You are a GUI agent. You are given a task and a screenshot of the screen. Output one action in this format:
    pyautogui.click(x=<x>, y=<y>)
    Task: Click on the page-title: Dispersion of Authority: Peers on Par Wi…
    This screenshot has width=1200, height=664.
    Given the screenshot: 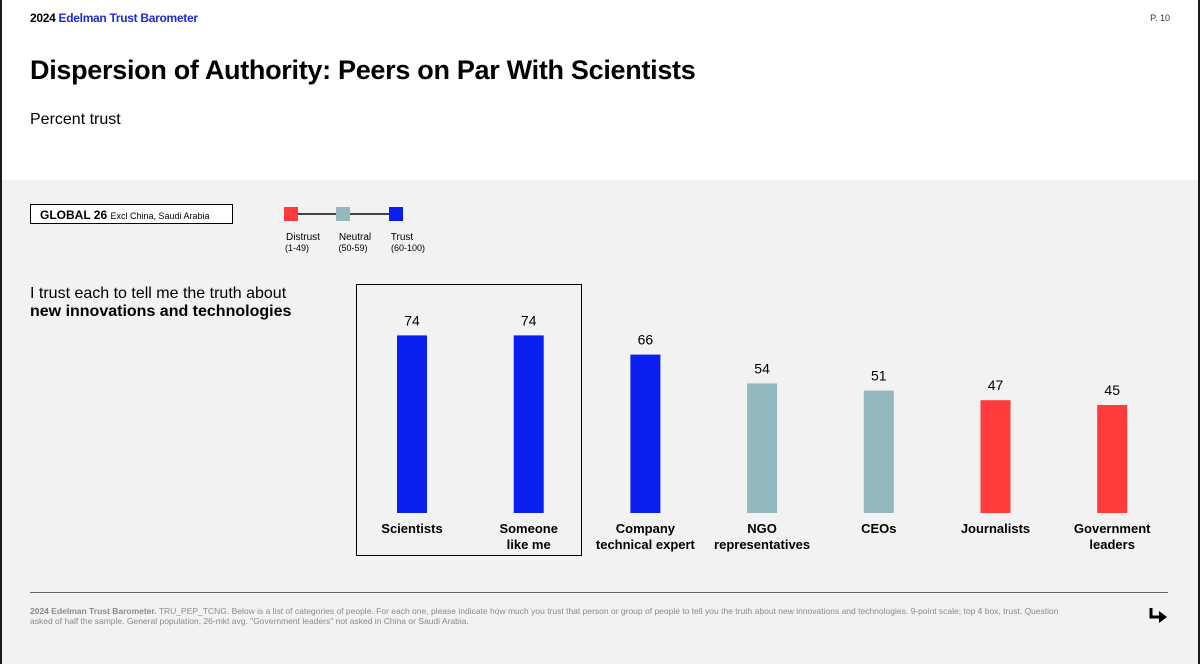 What is the action you would take?
    pyautogui.click(x=363, y=70)
    